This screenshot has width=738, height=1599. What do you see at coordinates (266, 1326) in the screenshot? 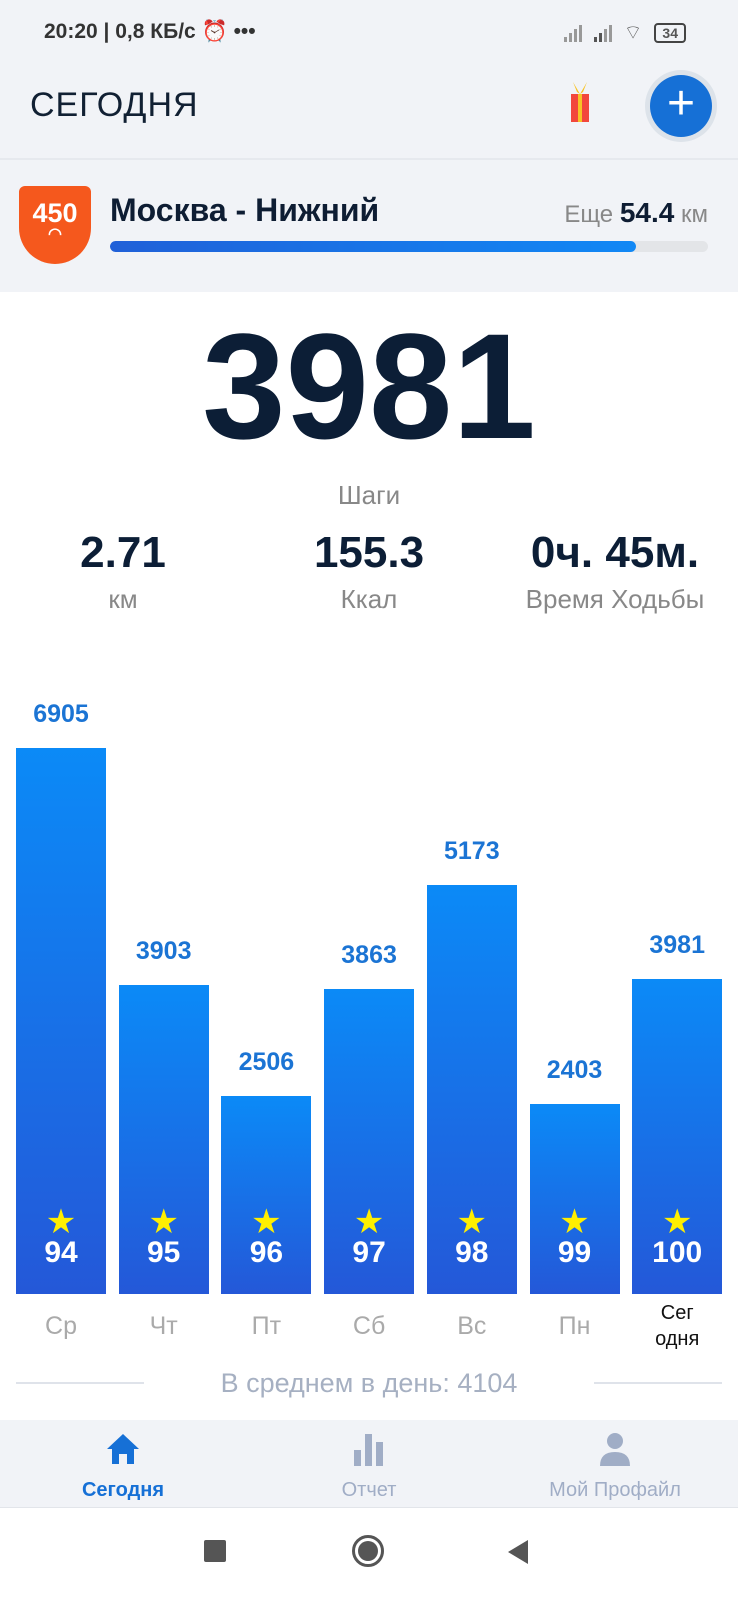
I see `day-label: Пт` at bounding box center [266, 1326].